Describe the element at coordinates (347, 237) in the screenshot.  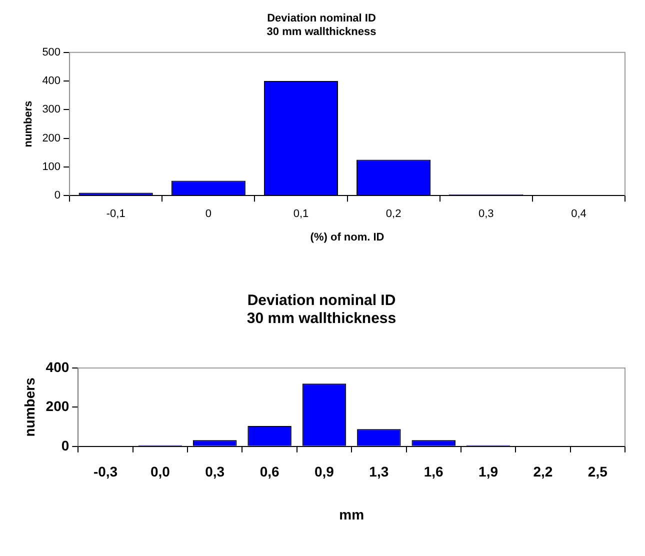
I see `x-axis-title: (%) of nom. ID` at that location.